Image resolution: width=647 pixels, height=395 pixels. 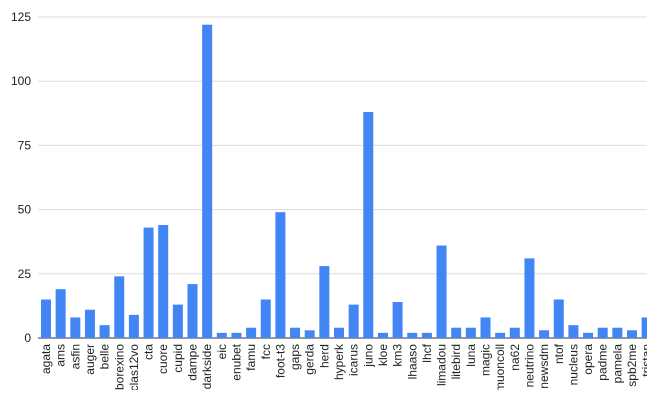 I want to click on bar-magic, so click(x=485, y=327).